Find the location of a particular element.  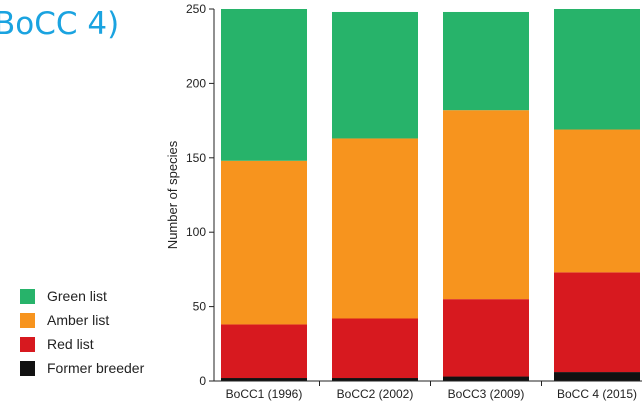

y-tick-label: 100 is located at coordinates (196, 232).